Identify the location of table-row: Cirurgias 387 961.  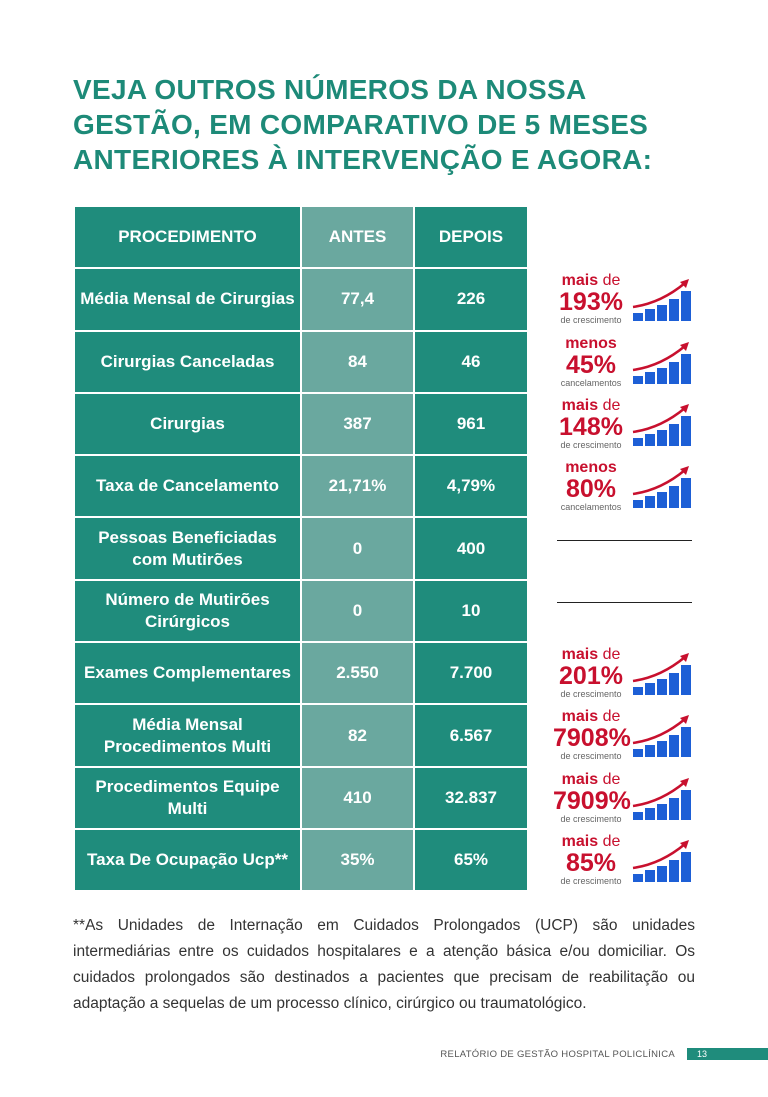
(301, 425).